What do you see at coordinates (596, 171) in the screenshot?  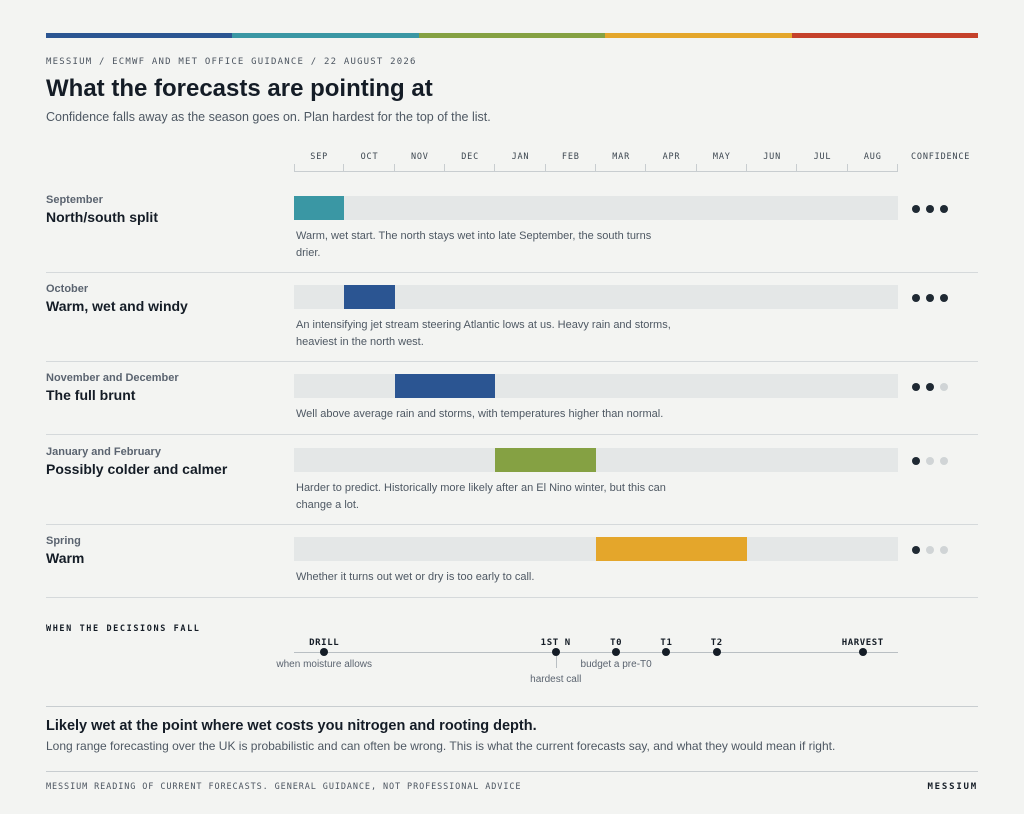 I see `month-axis-rule` at bounding box center [596, 171].